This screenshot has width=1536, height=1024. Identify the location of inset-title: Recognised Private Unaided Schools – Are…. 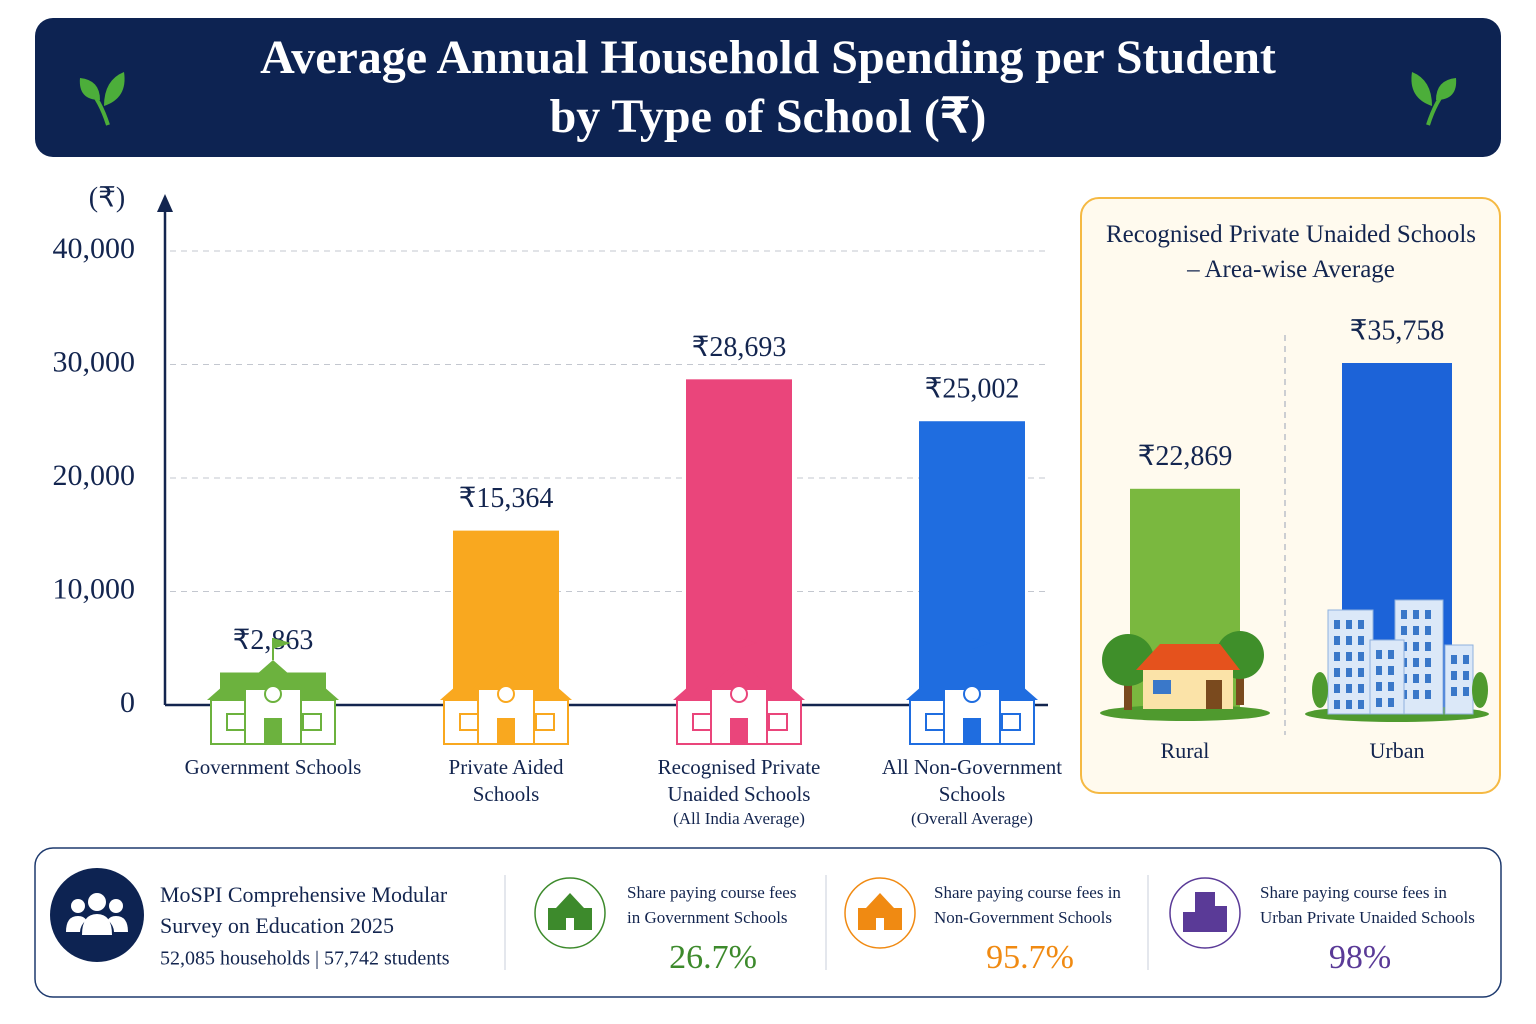
(1291, 252).